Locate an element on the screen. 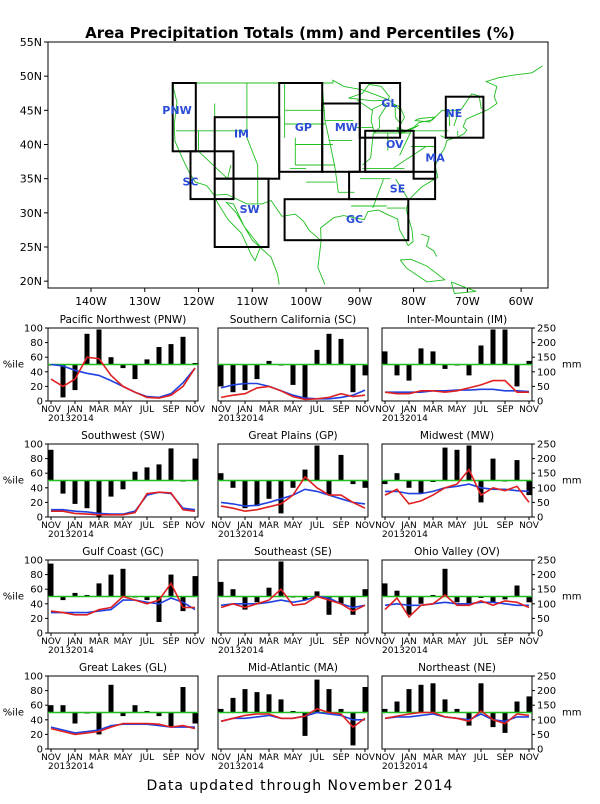 This screenshot has width=600, height=804. ne-box is located at coordinates (464, 117).